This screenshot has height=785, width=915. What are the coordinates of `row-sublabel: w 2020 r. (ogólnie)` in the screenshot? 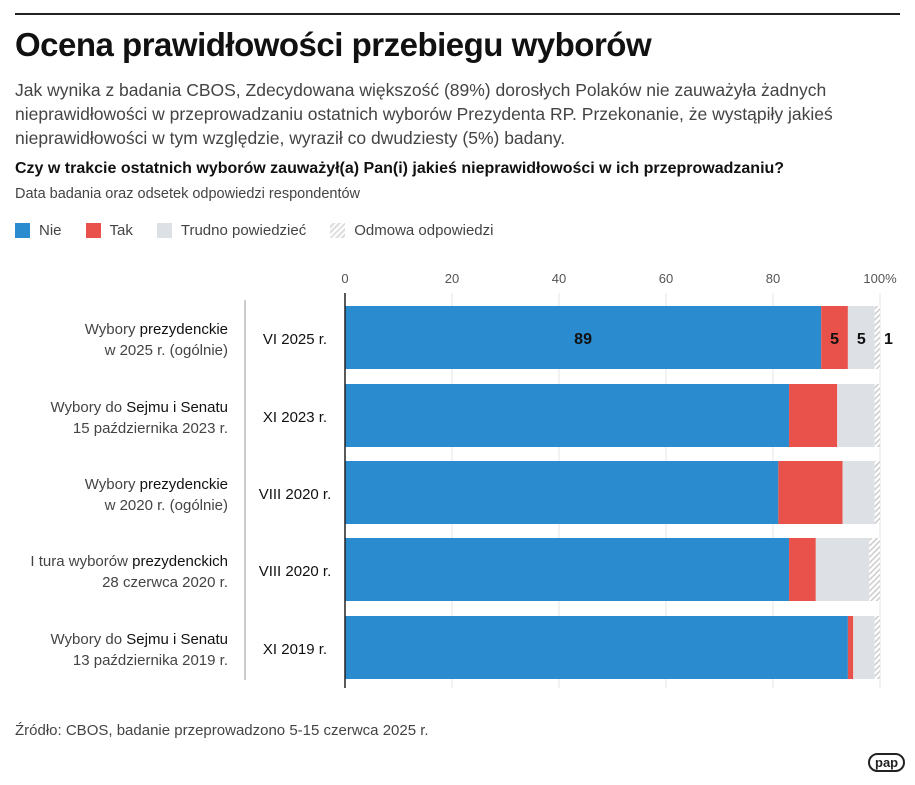 It's located at (166, 505).